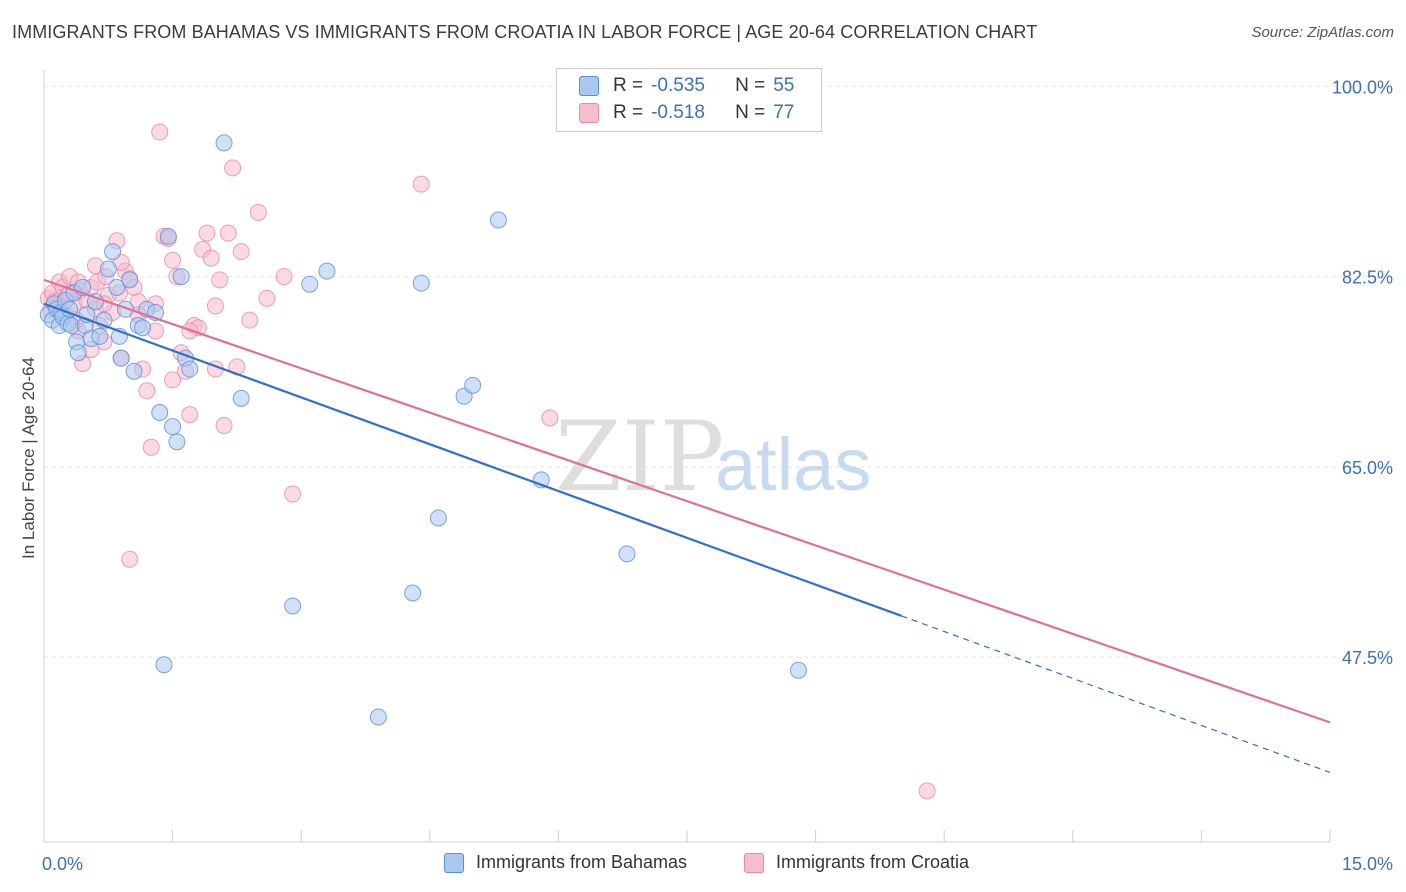 The image size is (1406, 892). I want to click on legend-item-bahamas: Immigrants from Bahamas, so click(565, 862).